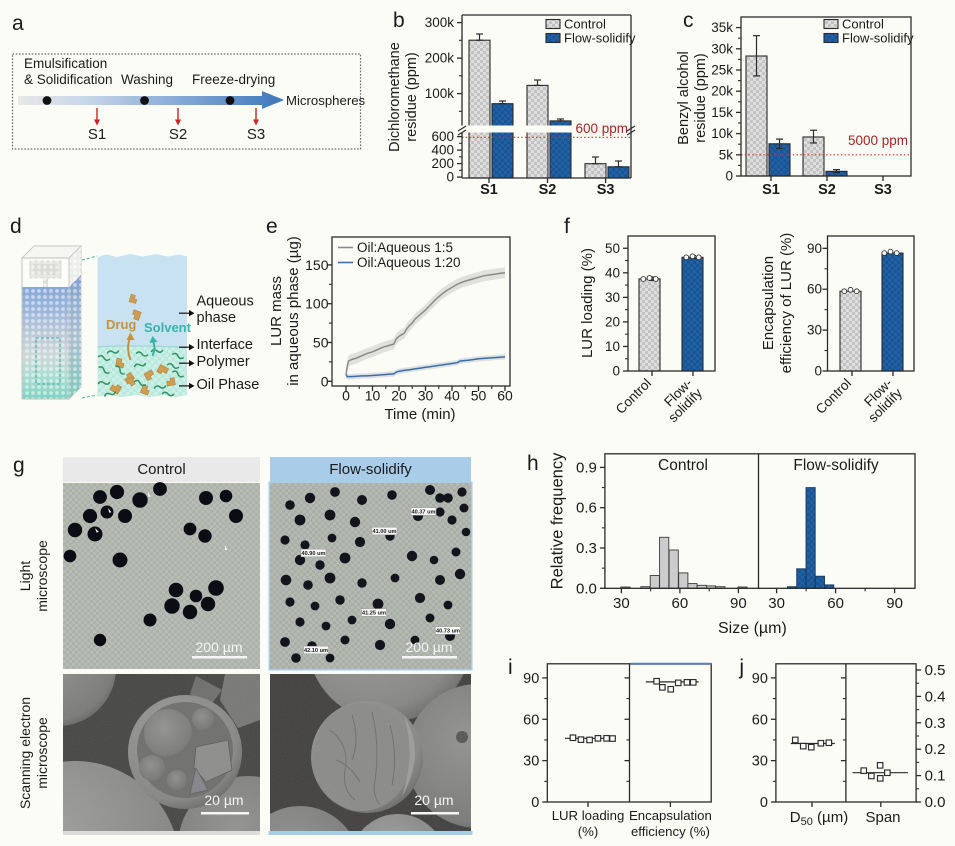 This screenshot has height=846, width=955. What do you see at coordinates (233, 79) in the screenshot?
I see `svg-text: Freeze-drying` at bounding box center [233, 79].